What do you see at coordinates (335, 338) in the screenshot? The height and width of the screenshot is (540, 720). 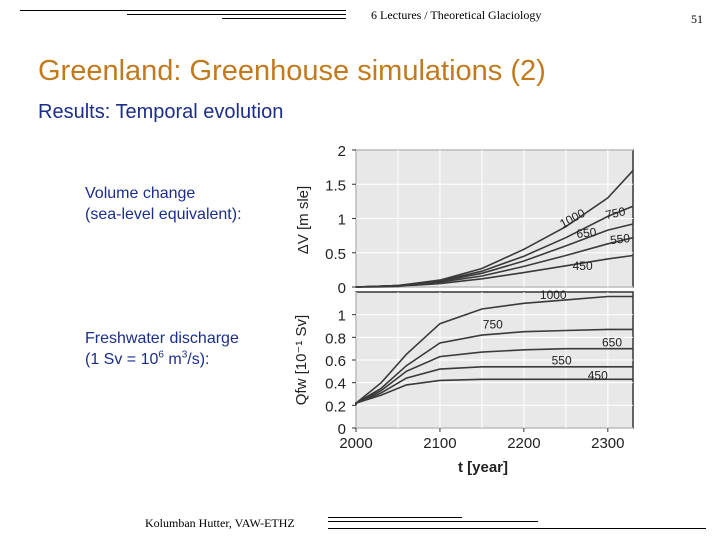 I see `bottom-ytick-label-4: 0.8` at bounding box center [335, 338].